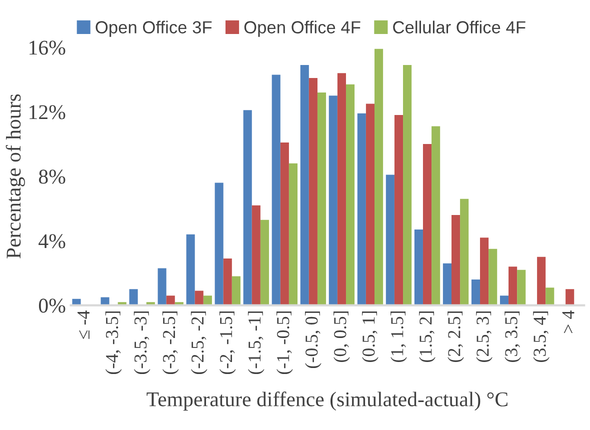 The width and height of the screenshot is (590, 430). Describe the element at coordinates (427, 337) in the screenshot. I see `x-tick-label: (1.5, 2]` at that location.